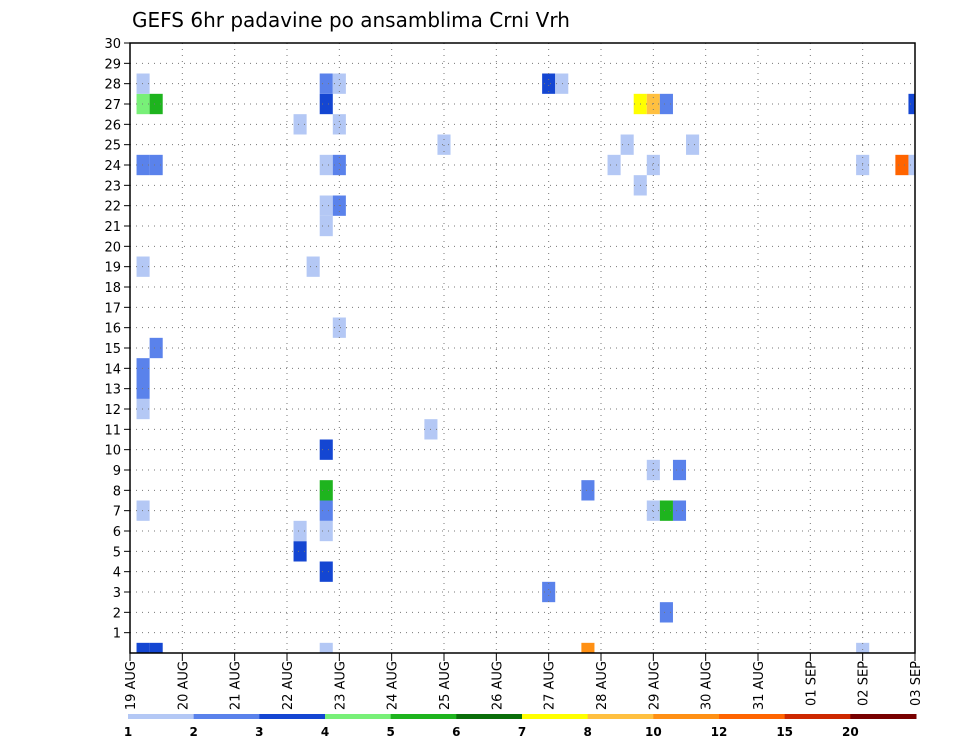 This screenshot has height=746, width=960. Describe the element at coordinates (112, 105) in the screenshot. I see `y-tick-label: 27` at that location.